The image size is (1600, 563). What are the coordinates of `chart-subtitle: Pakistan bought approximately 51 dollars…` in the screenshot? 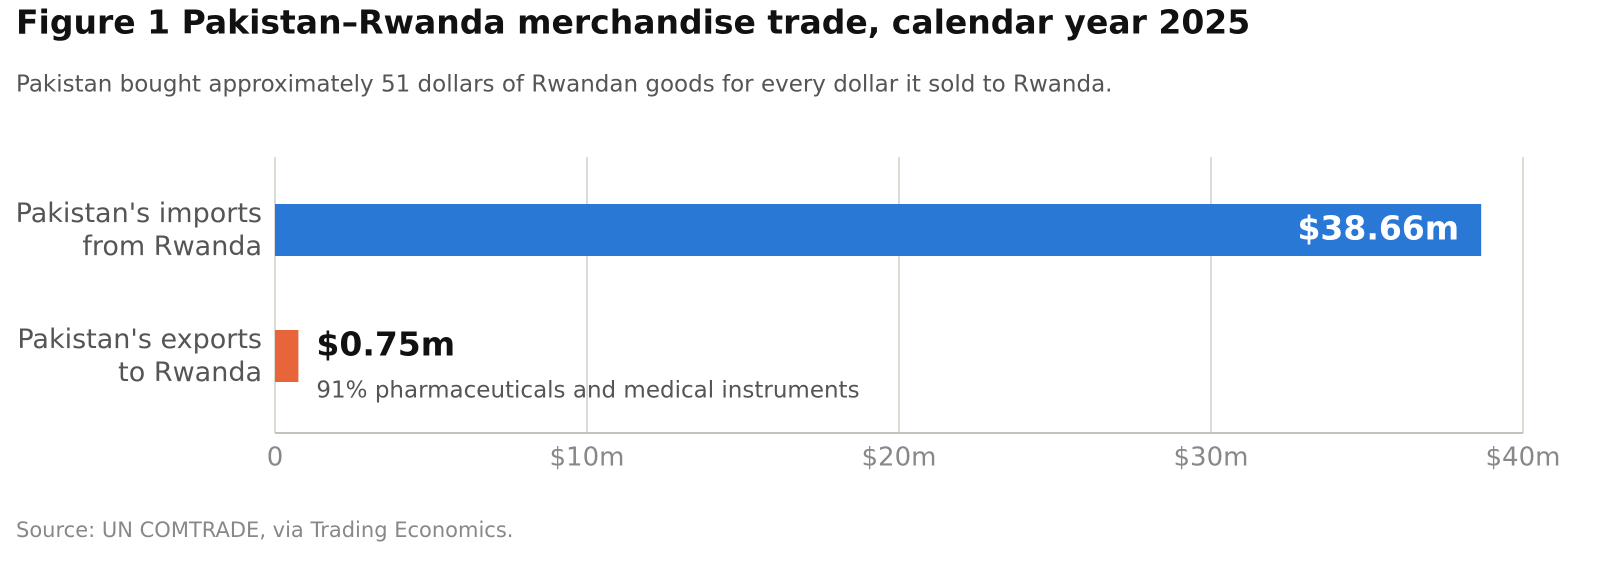 It's located at (564, 85).